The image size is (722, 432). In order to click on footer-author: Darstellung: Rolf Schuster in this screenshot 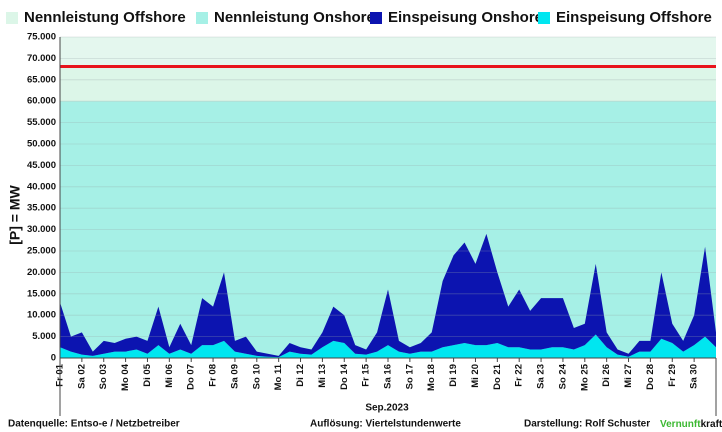, I will do `click(587, 424)`.